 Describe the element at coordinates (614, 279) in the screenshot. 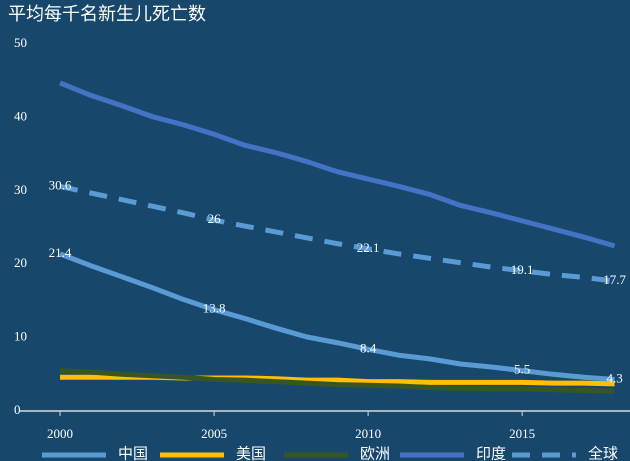

I see `data-label: 17.7` at that location.